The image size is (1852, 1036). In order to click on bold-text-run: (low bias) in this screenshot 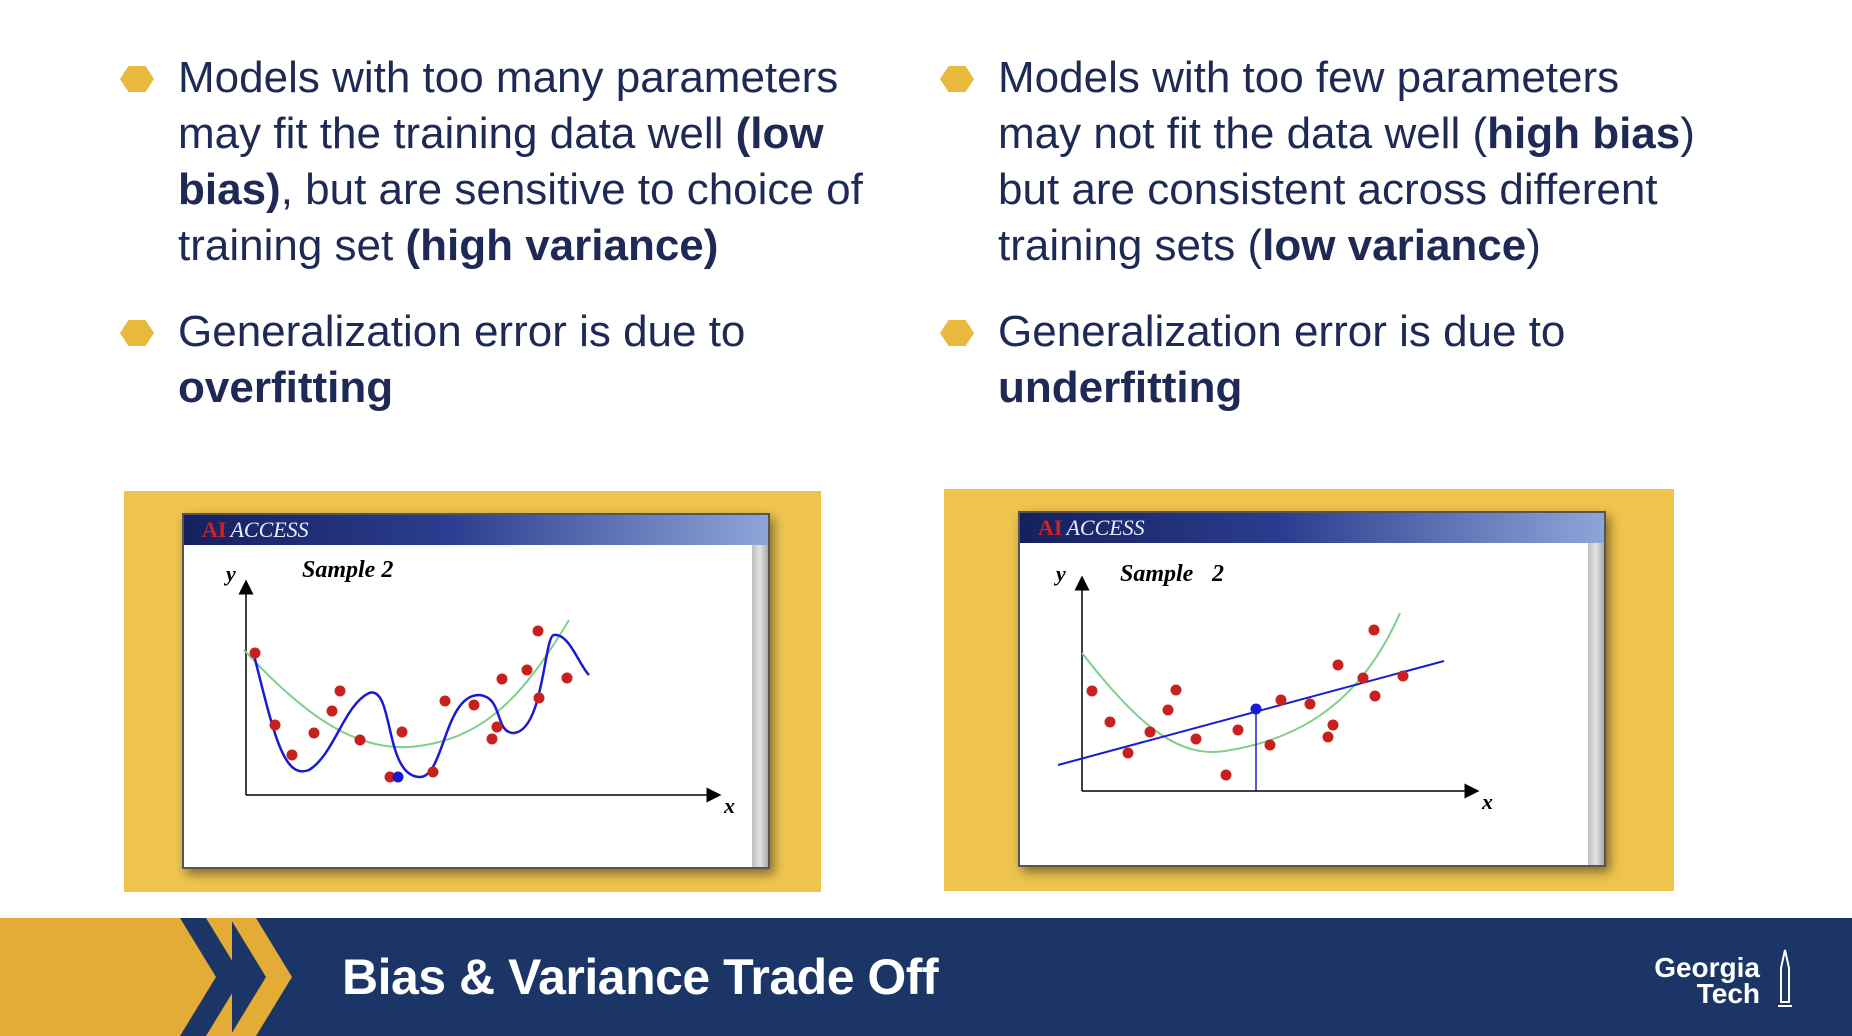, I will do `click(501, 161)`.